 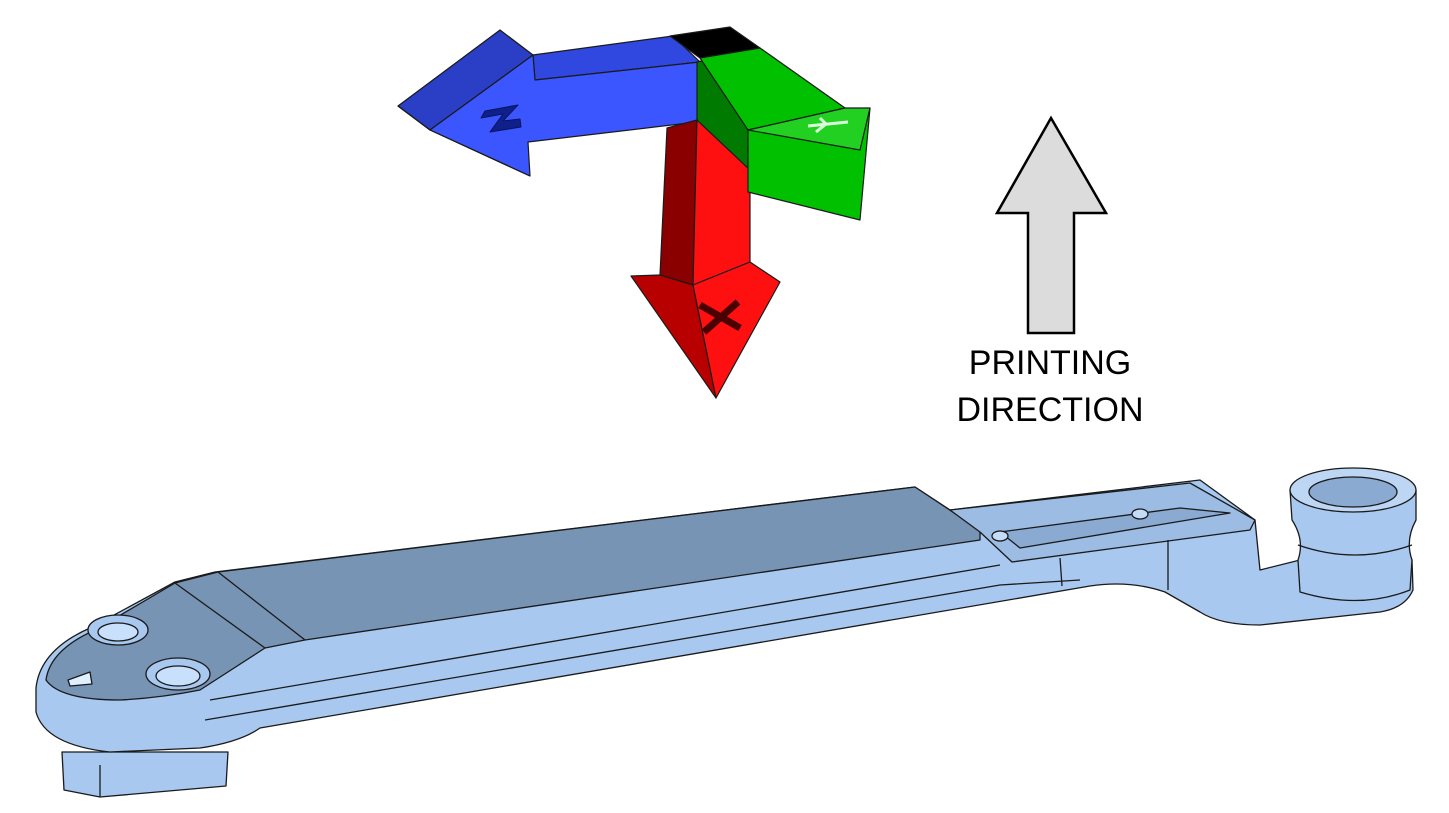 I want to click on y-head-top, so click(x=809, y=129).